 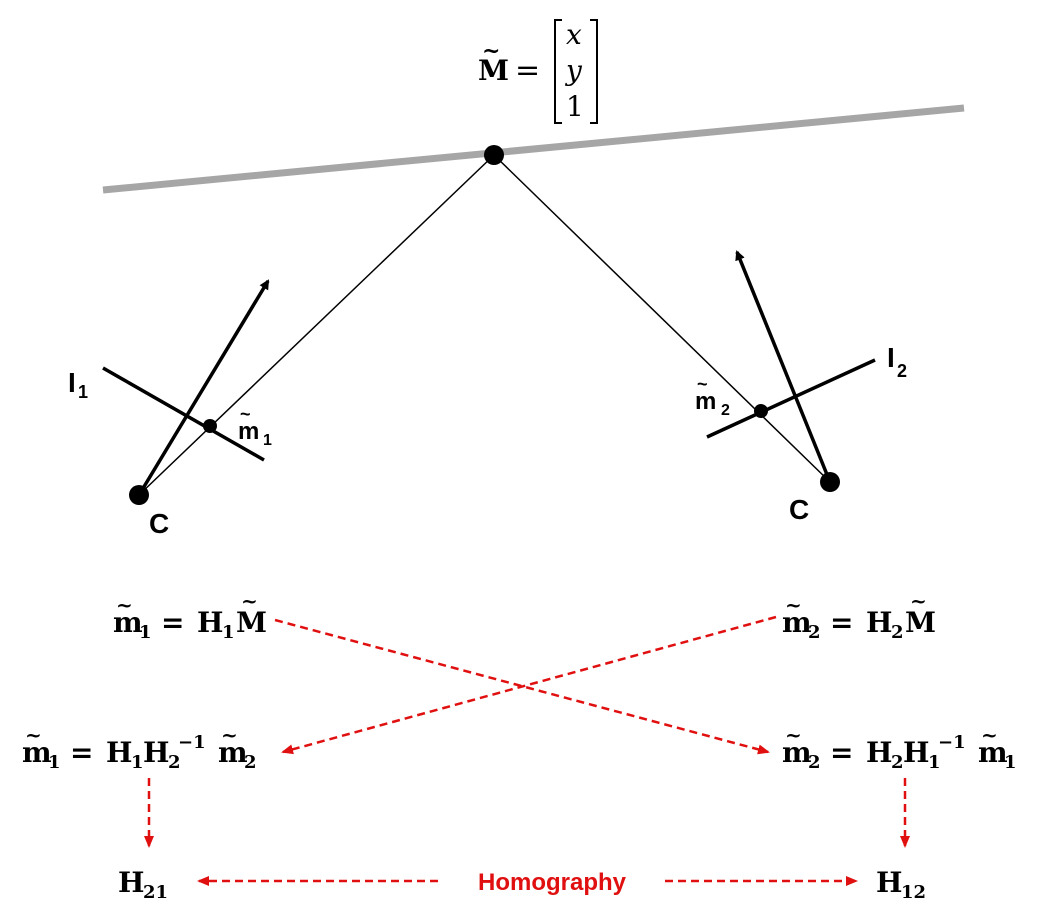 What do you see at coordinates (139, 748) in the screenshot?
I see `equation-m1-H1-H2inv-m2: m ~ 1 = H 1 H 2 −1 m ~ 2` at bounding box center [139, 748].